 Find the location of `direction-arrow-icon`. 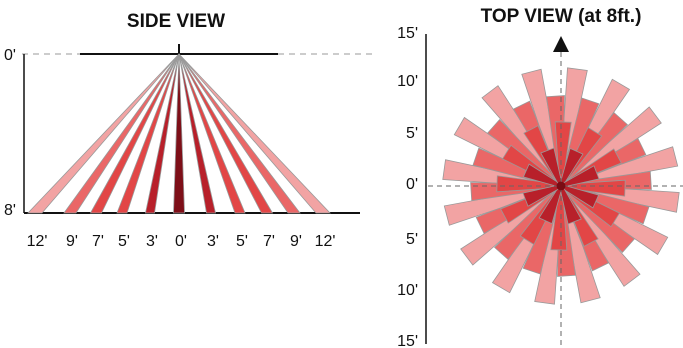

direction-arrow-icon is located at coordinates (561, 44).